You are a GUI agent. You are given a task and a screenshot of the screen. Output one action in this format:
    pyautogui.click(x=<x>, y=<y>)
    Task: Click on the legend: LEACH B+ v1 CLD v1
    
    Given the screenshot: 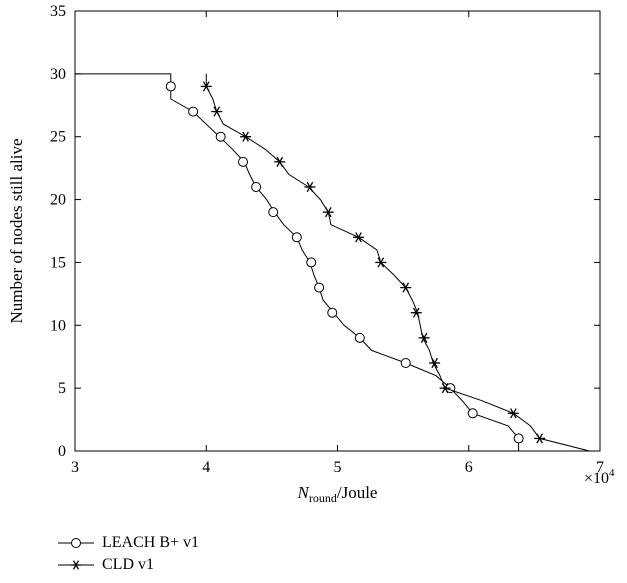 What is the action you would take?
    pyautogui.click(x=128, y=554)
    